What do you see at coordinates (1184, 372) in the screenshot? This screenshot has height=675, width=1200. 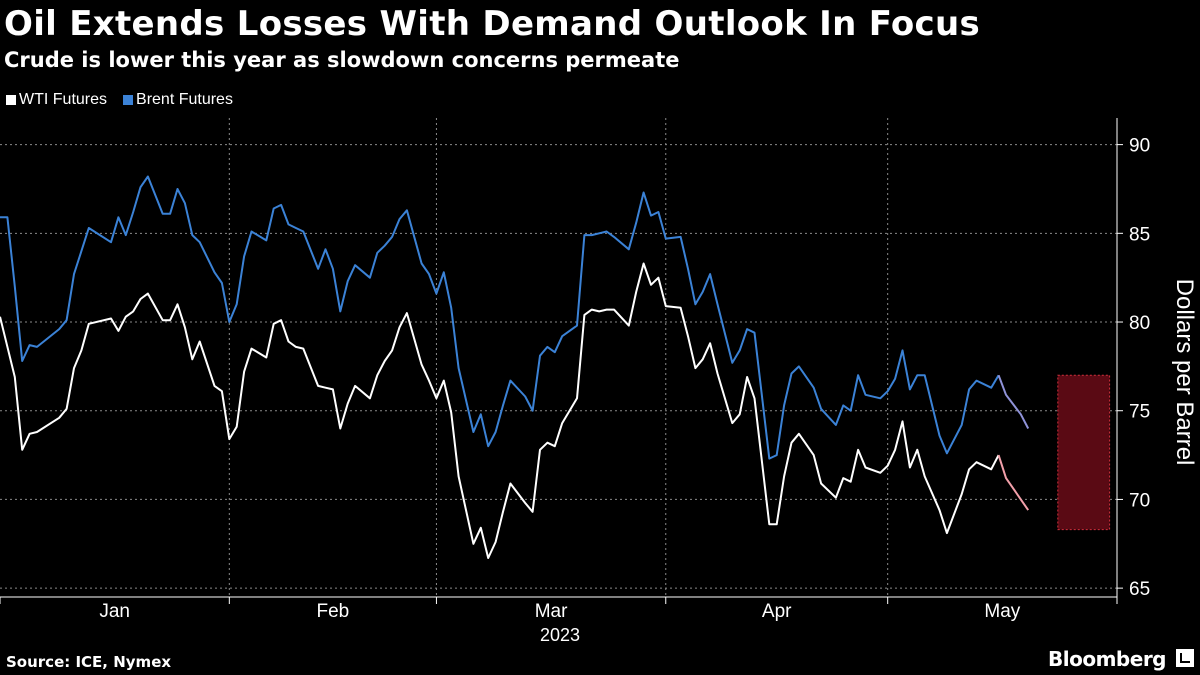 I see `y-axis-label: Dollars per Barrel` at bounding box center [1184, 372].